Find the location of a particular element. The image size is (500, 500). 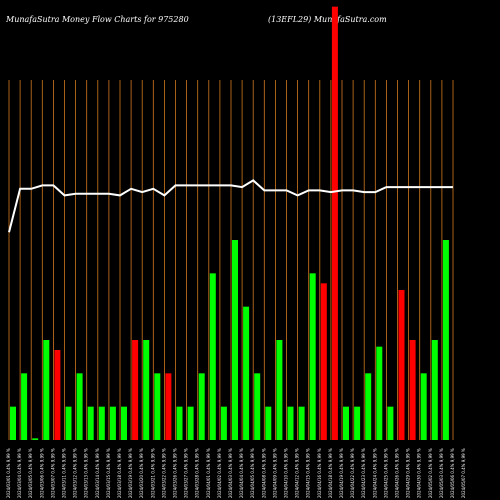

x-tick-label: 2024/04/23 0.4% 9,99 % is located at coordinates (363, 473).